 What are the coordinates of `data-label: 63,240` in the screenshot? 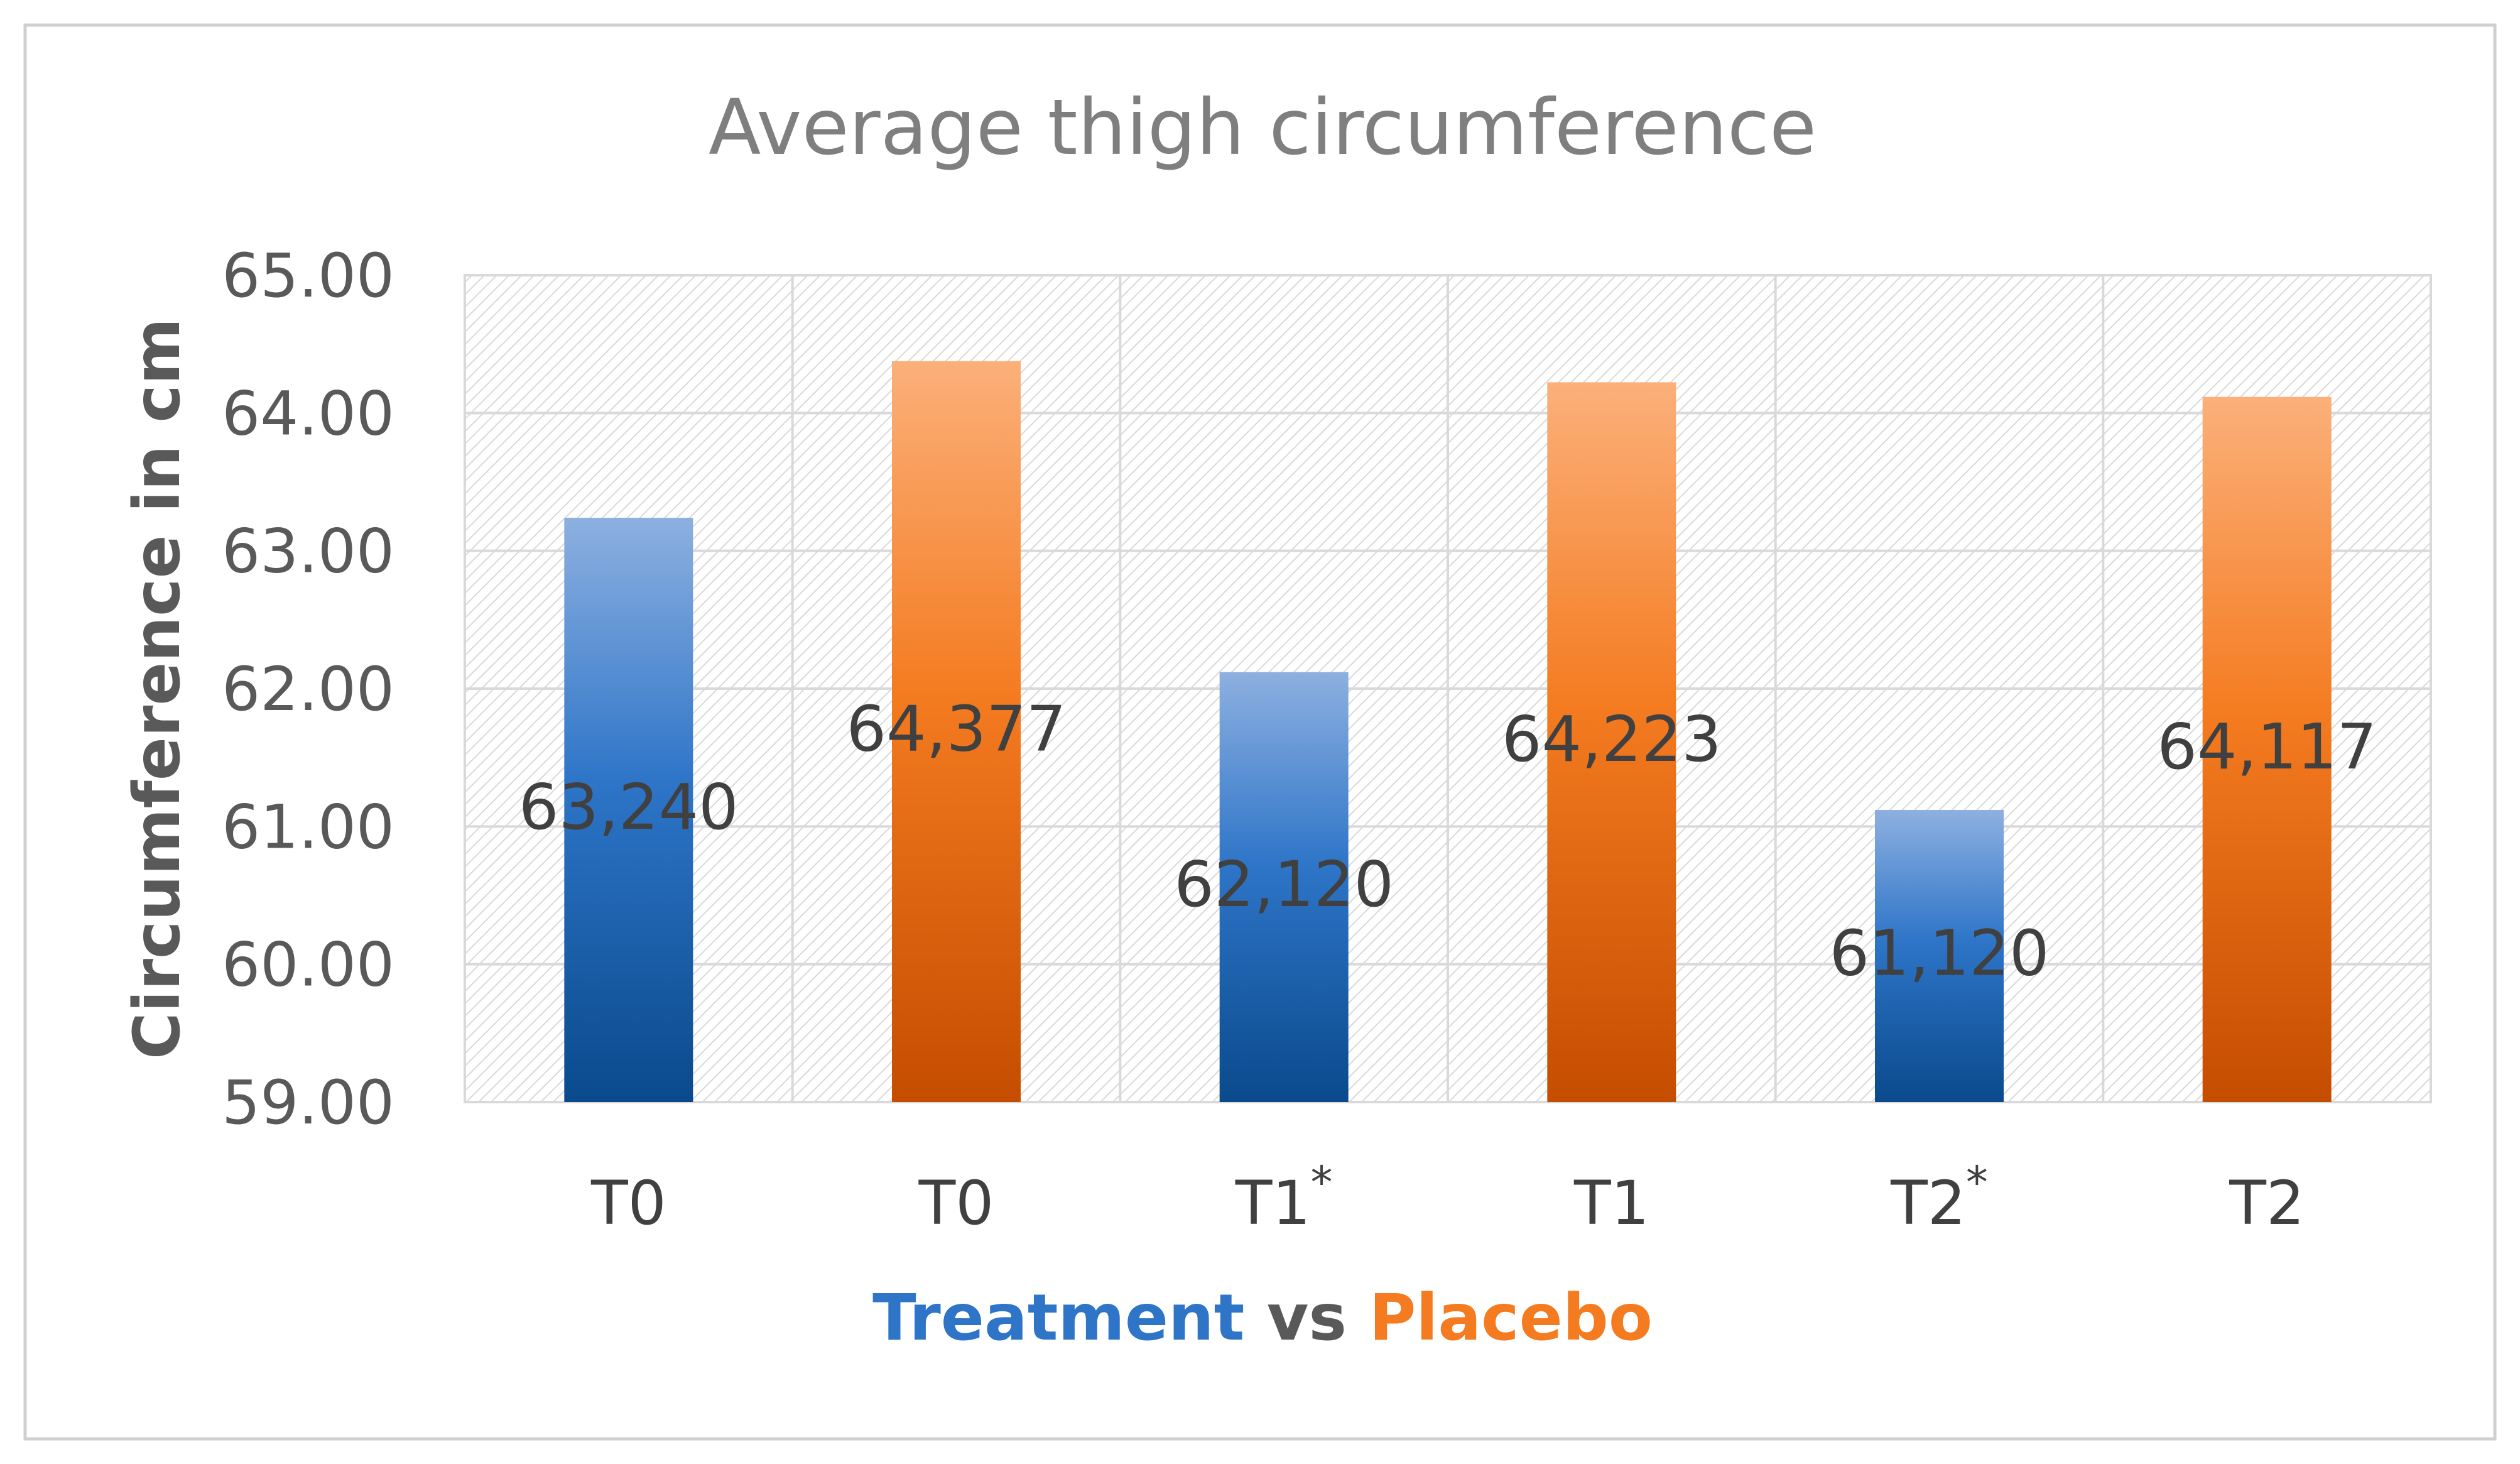 It's located at (629, 807).